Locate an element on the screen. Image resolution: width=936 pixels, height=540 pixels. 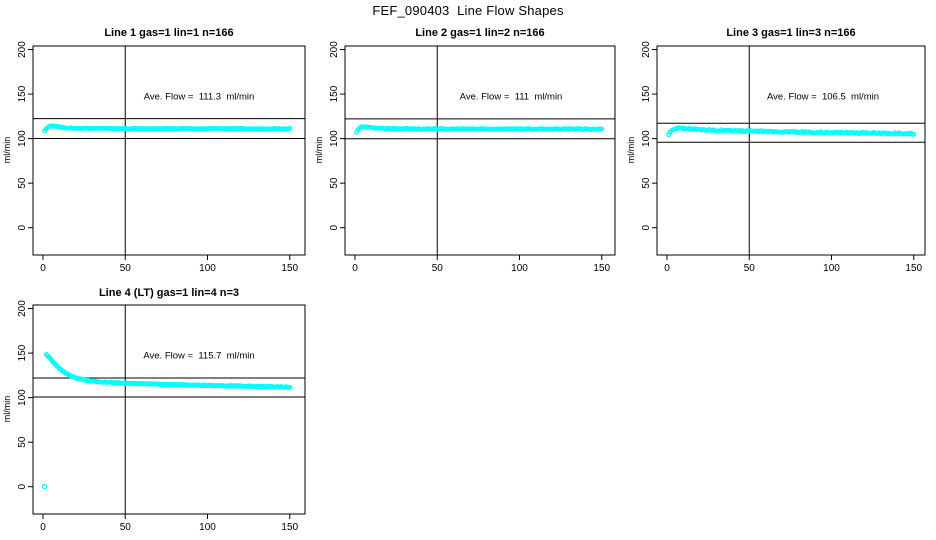
plot-canvas-line-4: 0 50 100 150 0 50 100 150 200 is located at coordinates (161, 416).